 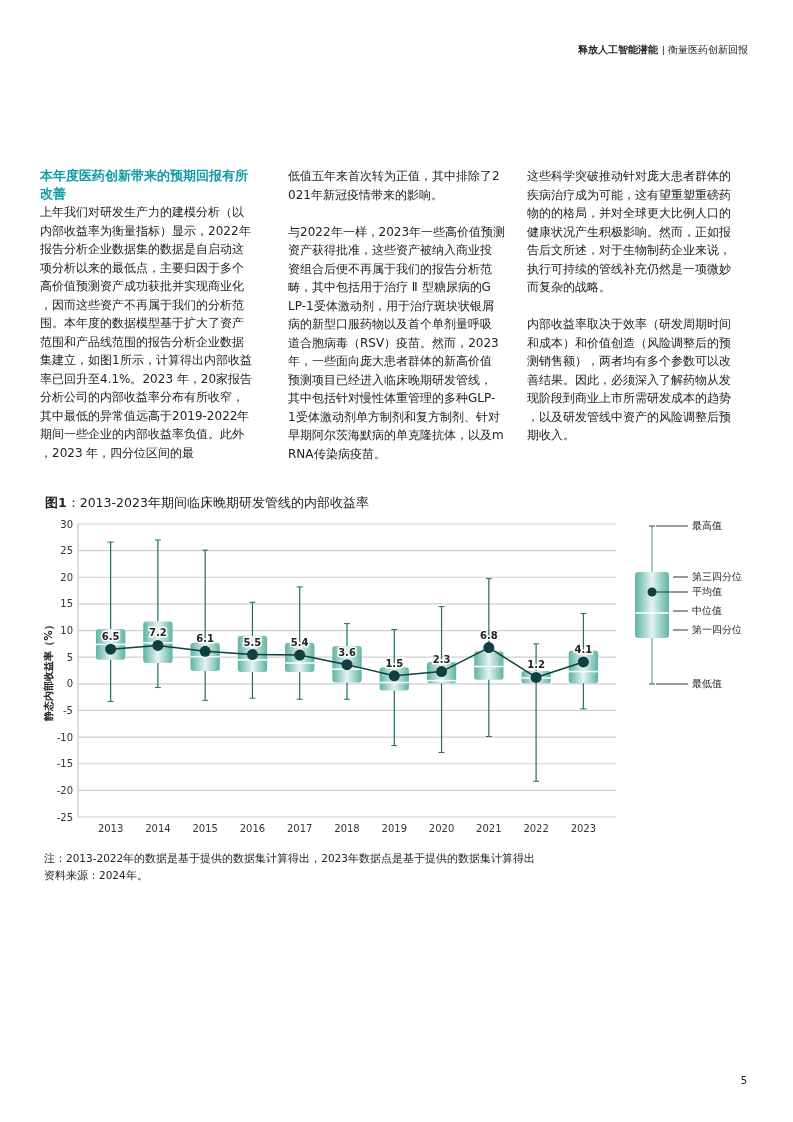 I want to click on x-tick-label: 2016, so click(x=252, y=828).